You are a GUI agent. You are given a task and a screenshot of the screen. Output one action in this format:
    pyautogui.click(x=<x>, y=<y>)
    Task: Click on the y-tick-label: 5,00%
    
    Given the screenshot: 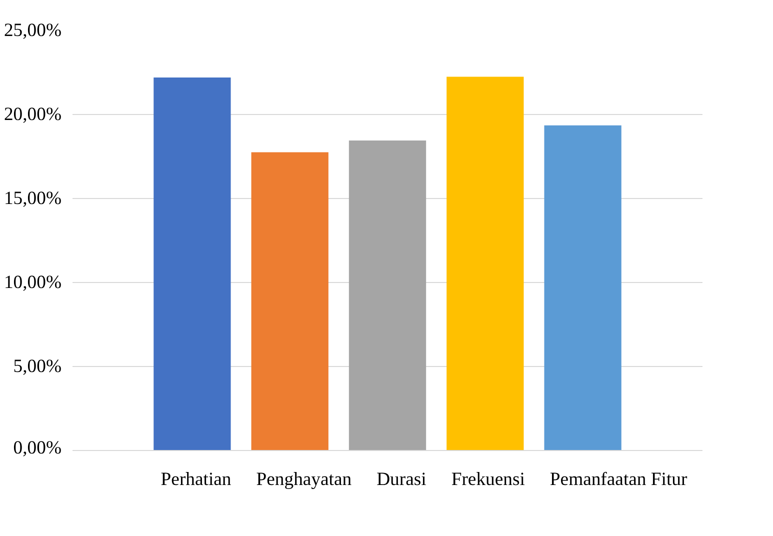 What is the action you would take?
    pyautogui.click(x=37, y=366)
    